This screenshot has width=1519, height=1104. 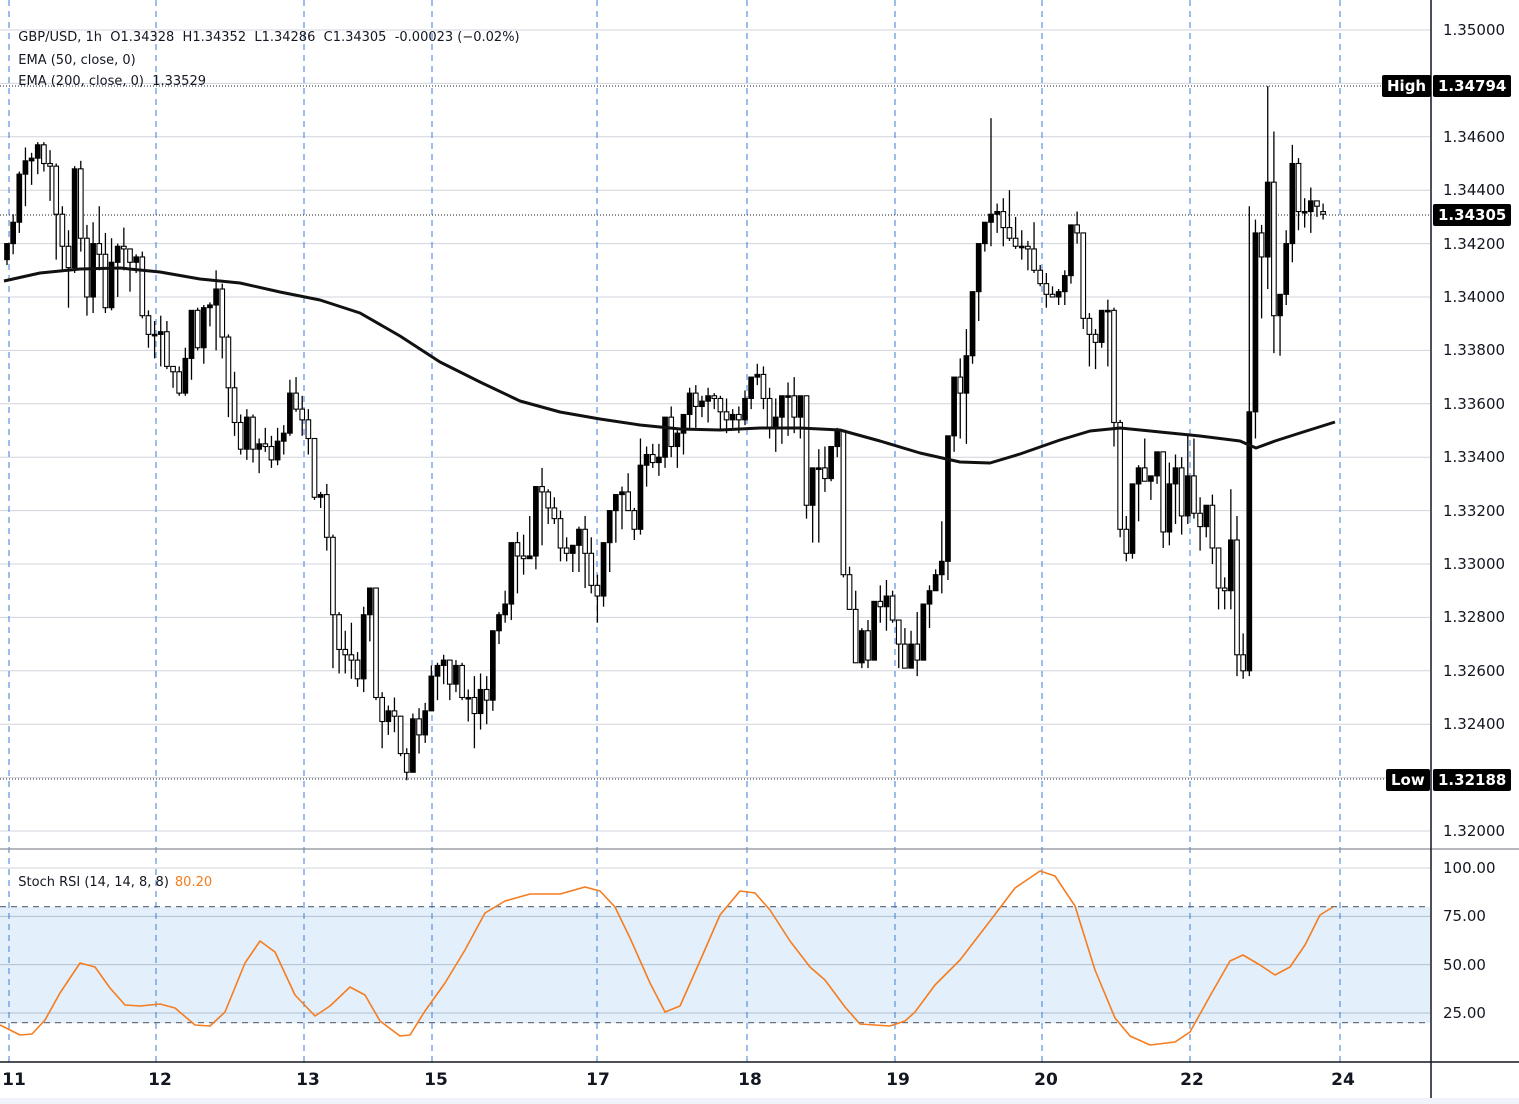 What do you see at coordinates (72, 51) in the screenshot?
I see `ema50-legend: EMA (50, close, 0)` at bounding box center [72, 51].